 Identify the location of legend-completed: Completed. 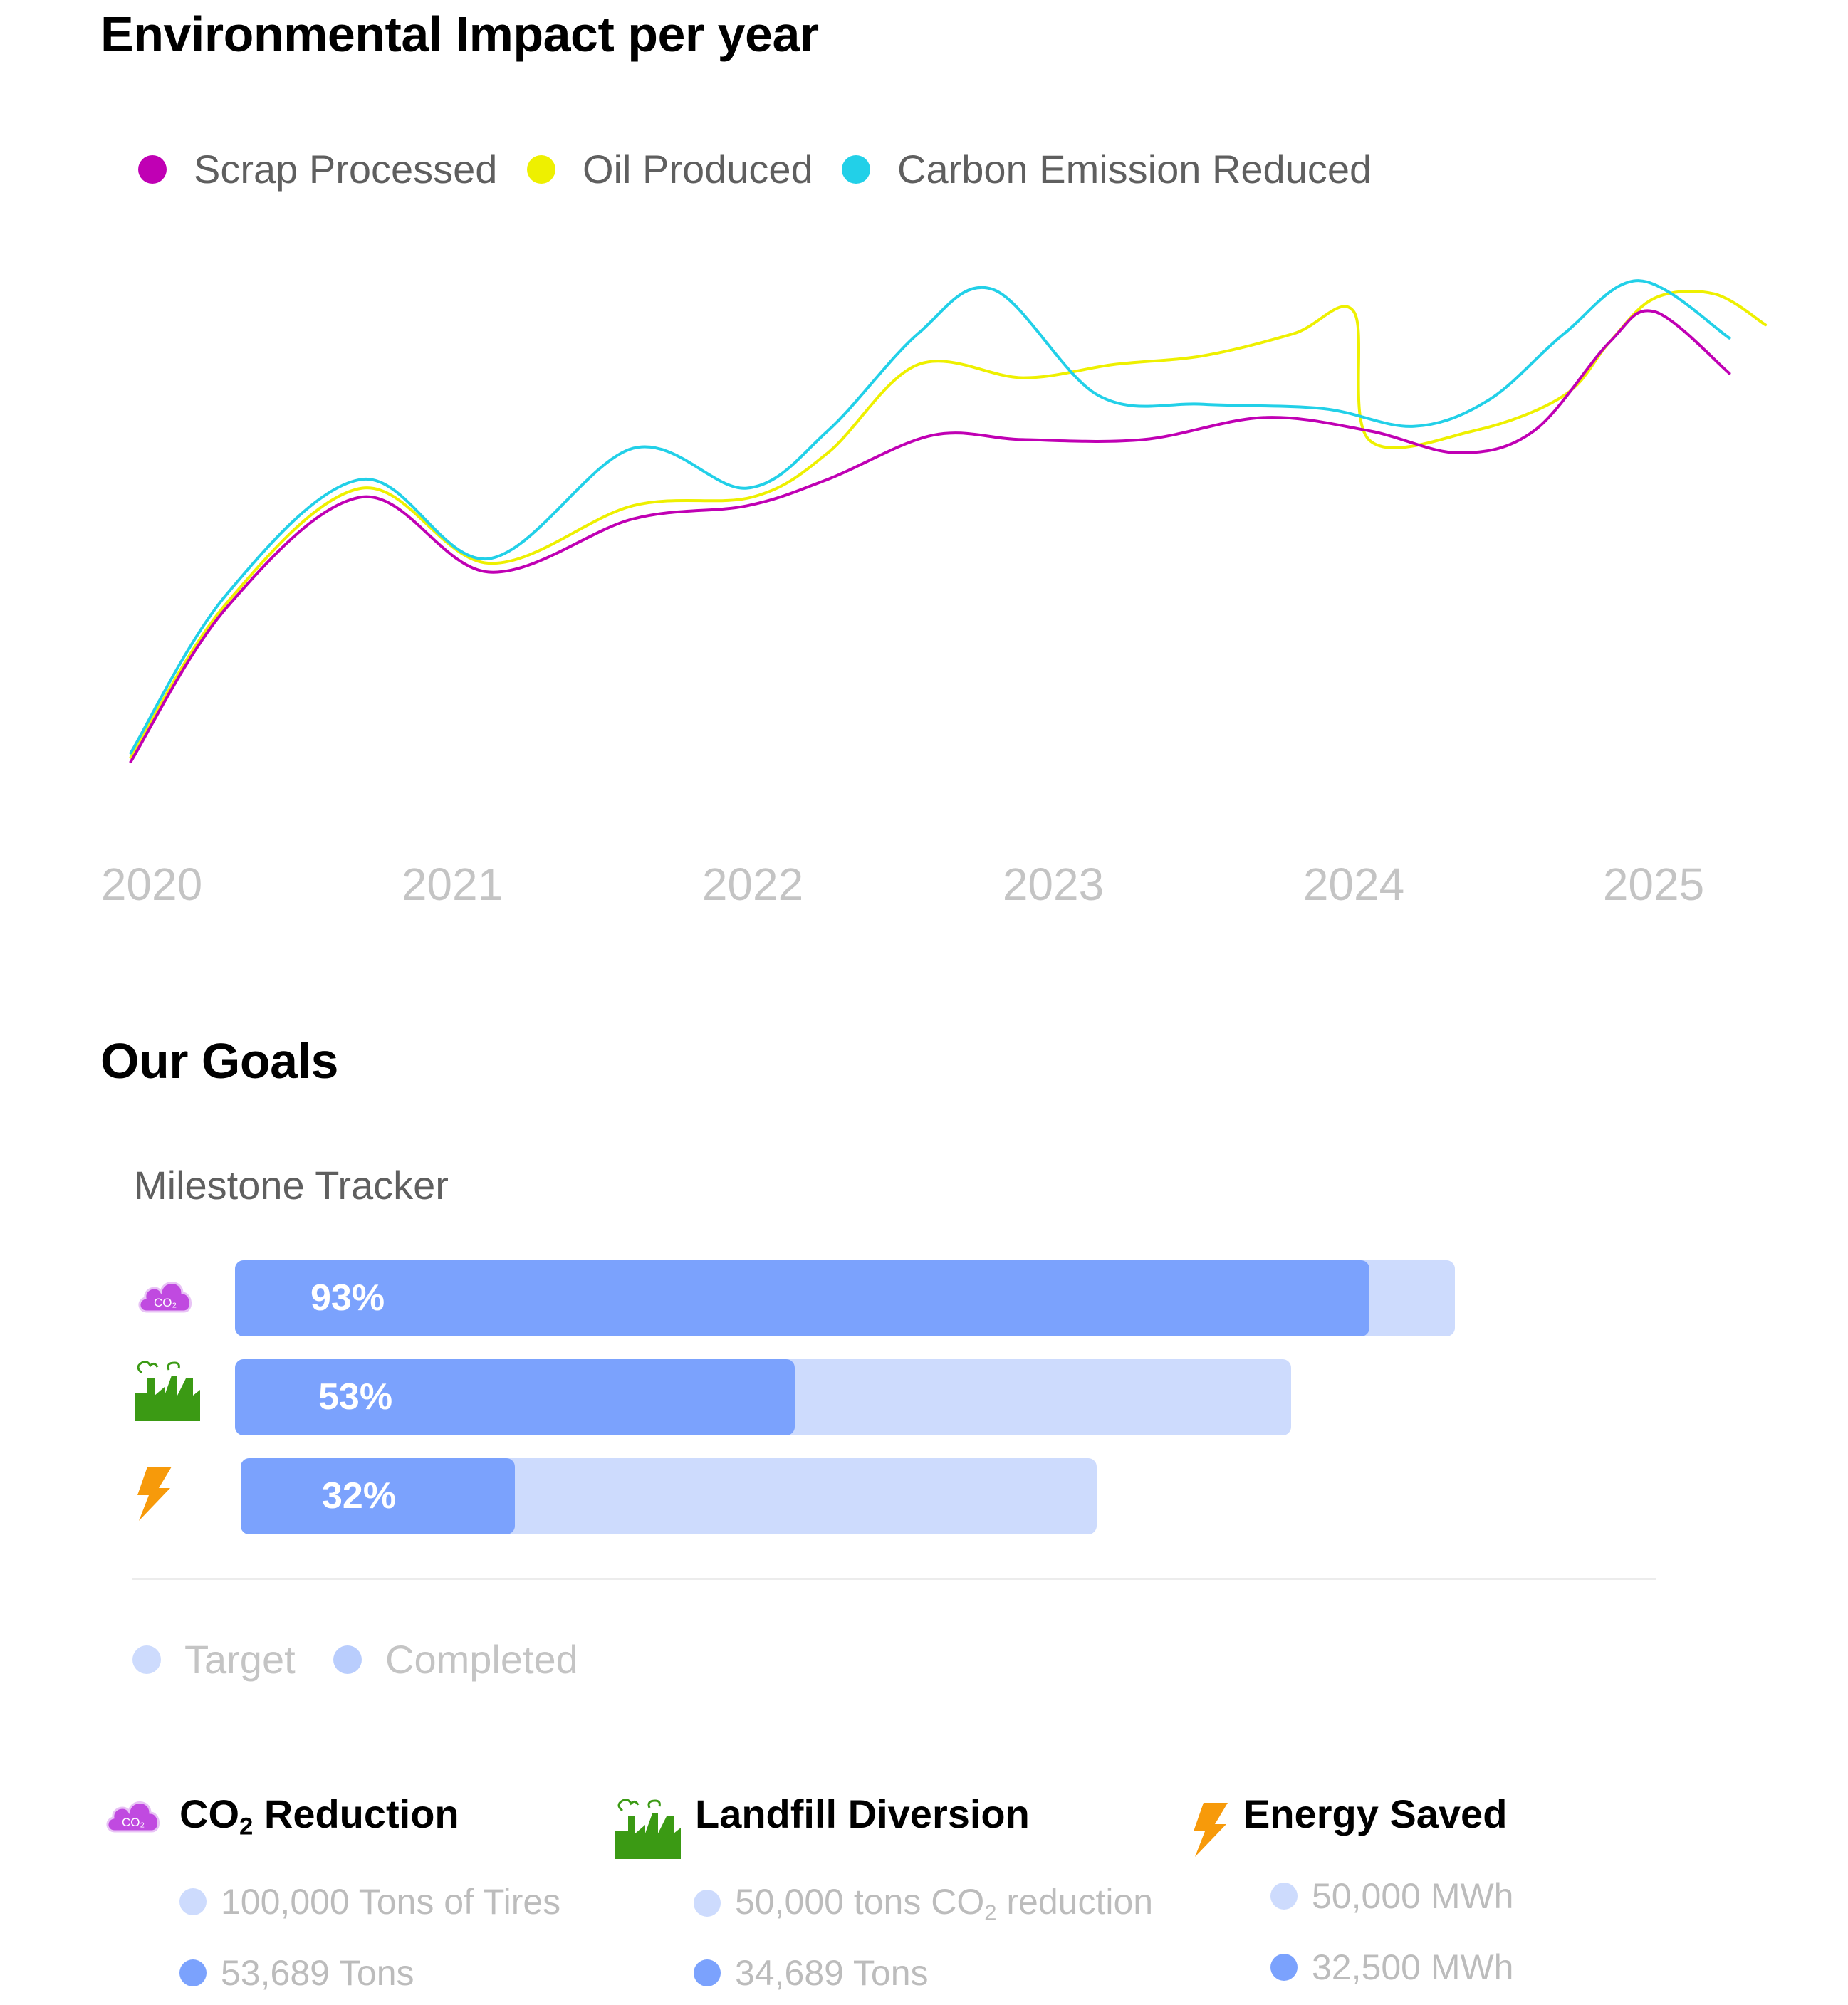
(455, 1659).